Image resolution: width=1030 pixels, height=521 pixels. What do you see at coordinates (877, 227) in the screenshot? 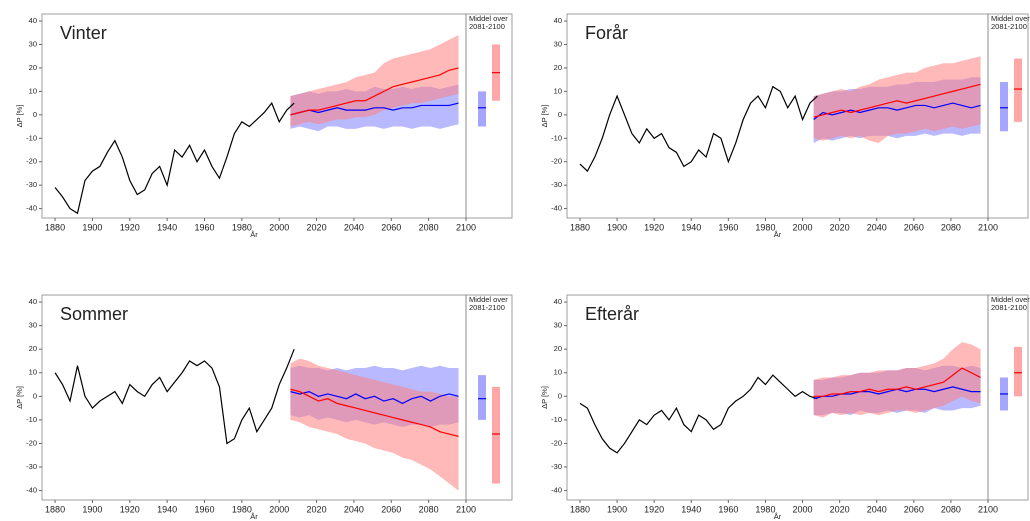
I see `x-tick-label: 2040` at bounding box center [877, 227].